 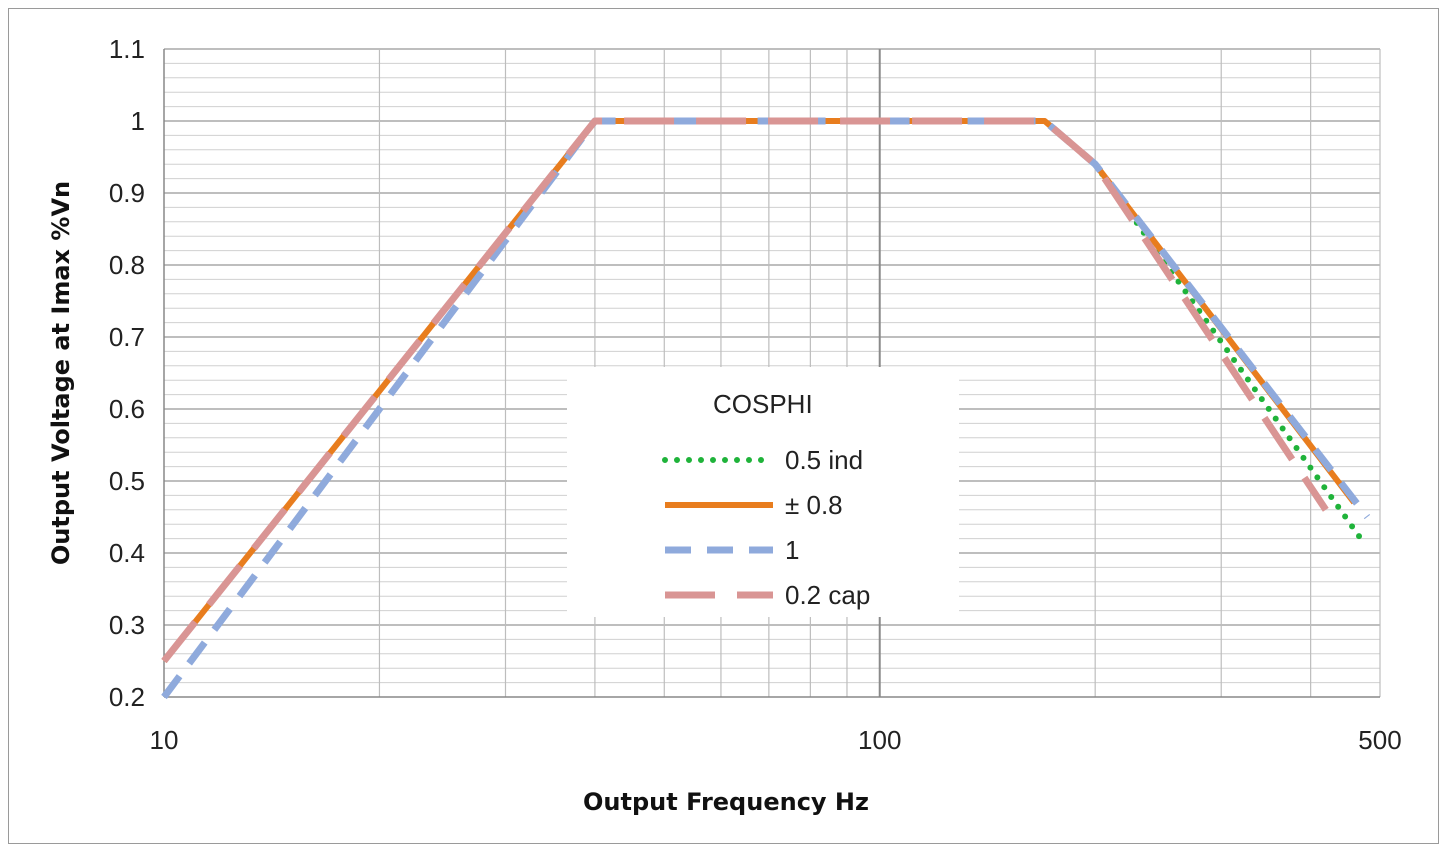 What do you see at coordinates (127, 625) in the screenshot?
I see `y-tick-label: 0.3` at bounding box center [127, 625].